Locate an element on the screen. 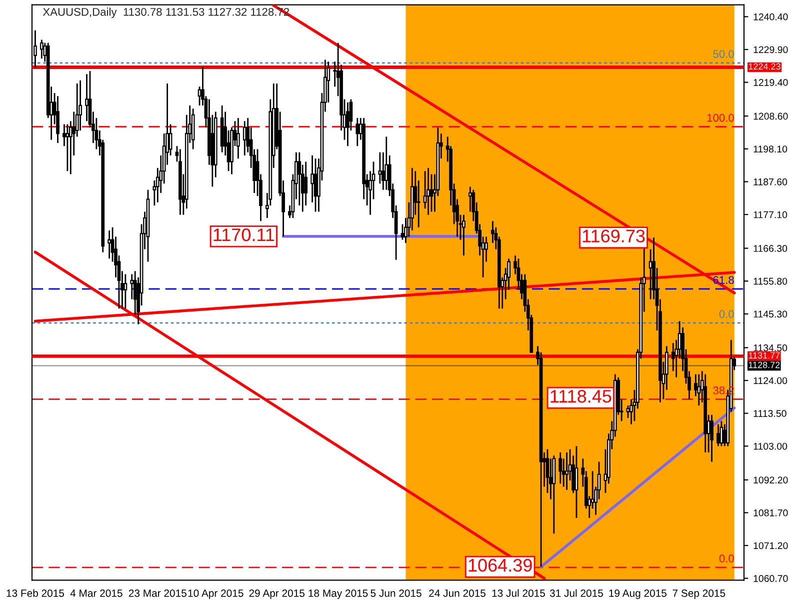 Image resolution: width=800 pixels, height=600 pixels. y-tick-label: 1145.30 is located at coordinates (771, 314).